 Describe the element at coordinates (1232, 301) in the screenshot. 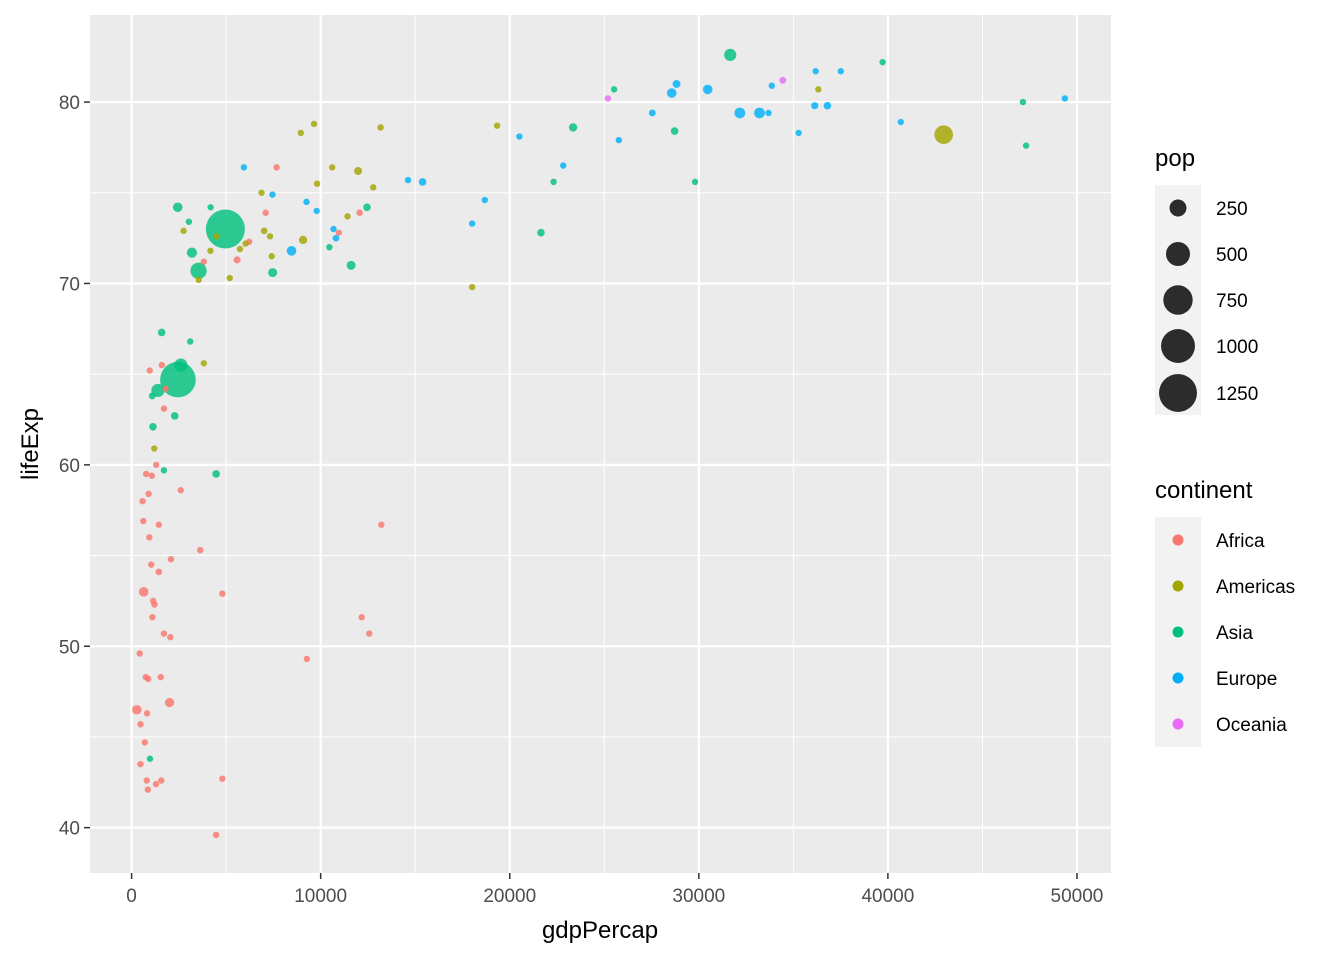

I see `size-legend-label: 750` at that location.